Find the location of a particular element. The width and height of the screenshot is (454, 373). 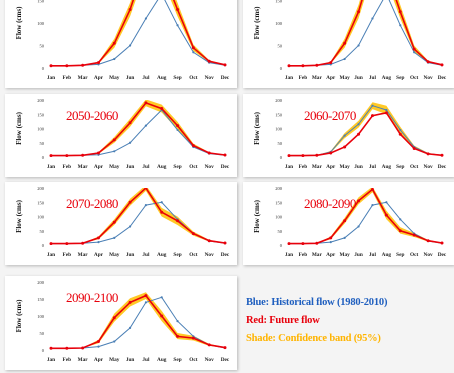

y-tick-label: 200 is located at coordinates (41, 188).